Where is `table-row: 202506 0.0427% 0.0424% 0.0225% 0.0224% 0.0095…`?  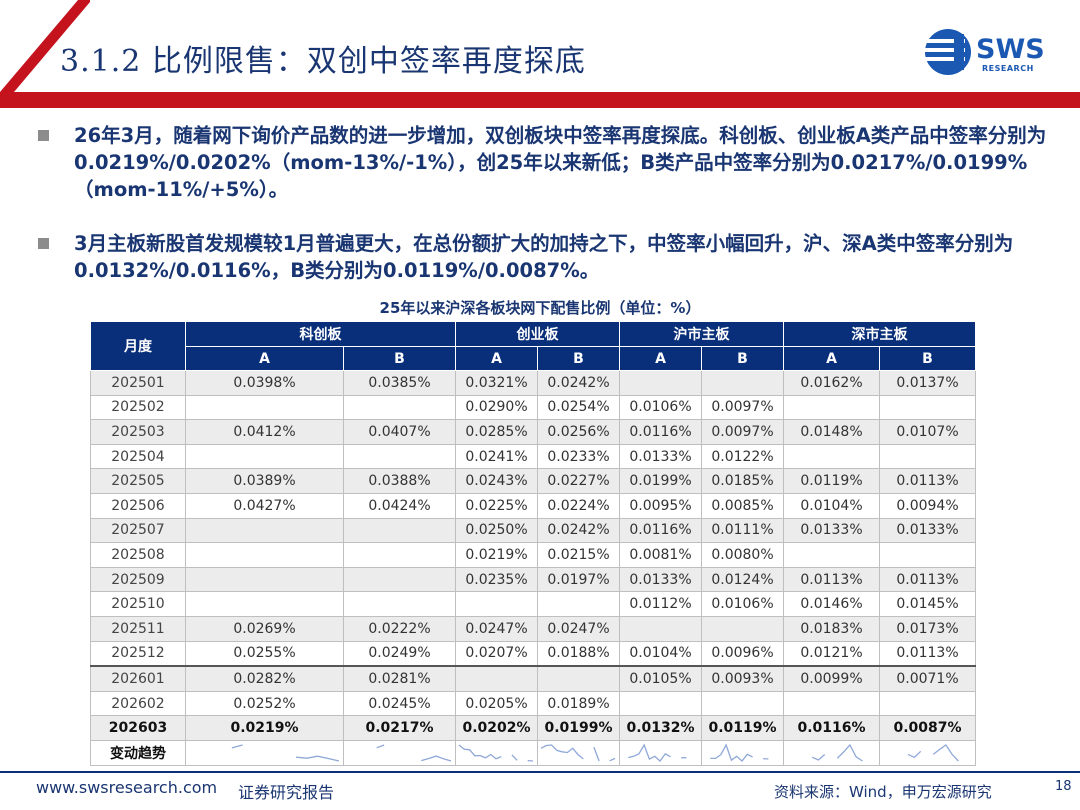
table-row: 202506 0.0427% 0.0424% 0.0225% 0.0224% 0.0095… is located at coordinates (533, 505).